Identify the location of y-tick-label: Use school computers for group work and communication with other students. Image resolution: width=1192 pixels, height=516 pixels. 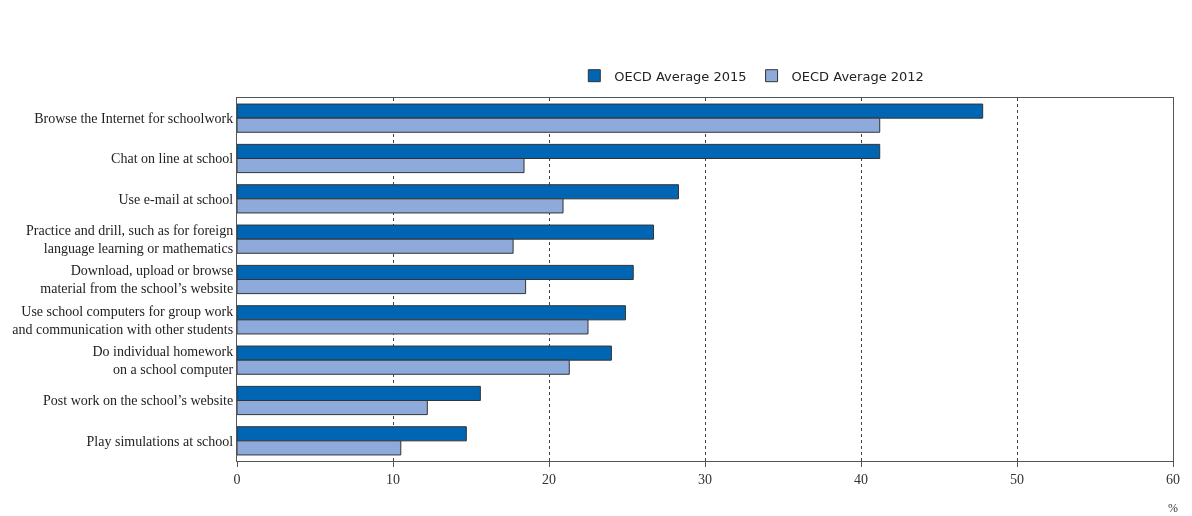
(123, 320).